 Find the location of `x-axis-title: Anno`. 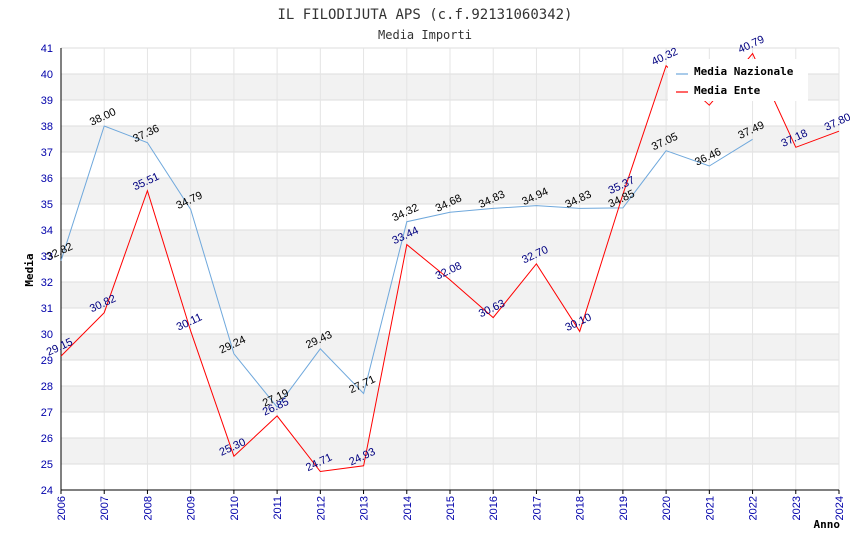

x-axis-title: Anno is located at coordinates (827, 524).